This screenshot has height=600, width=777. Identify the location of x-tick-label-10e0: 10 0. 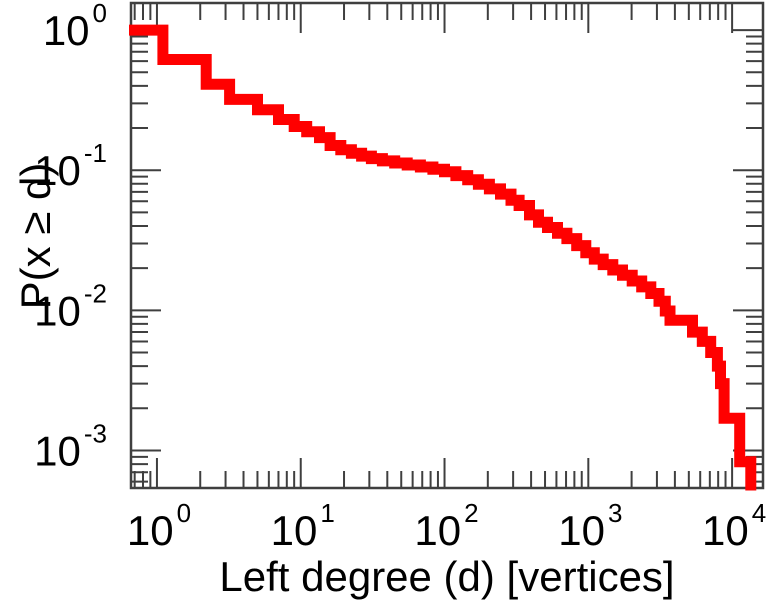
(159, 526).